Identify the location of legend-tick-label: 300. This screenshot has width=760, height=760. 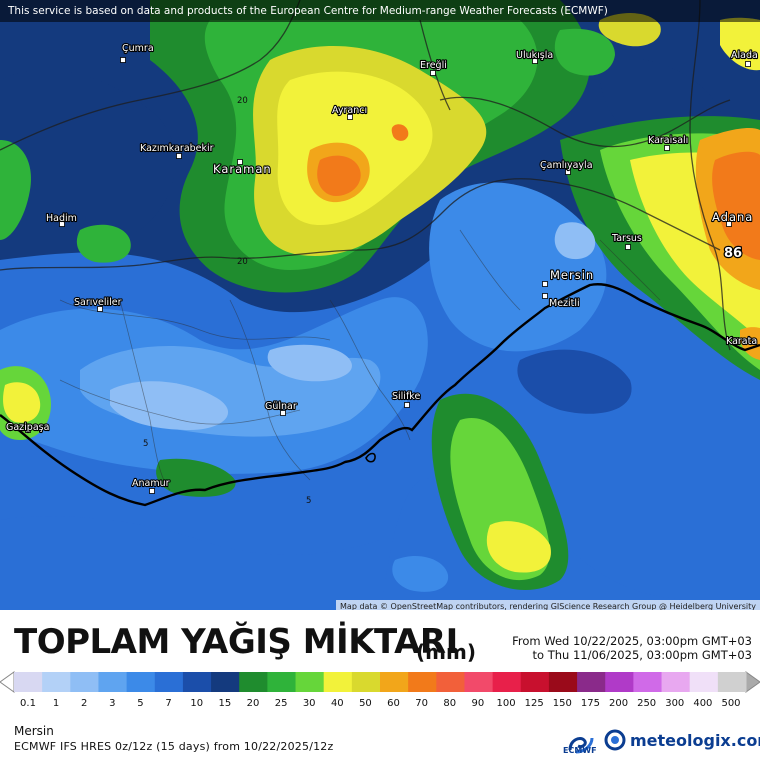
(675, 703).